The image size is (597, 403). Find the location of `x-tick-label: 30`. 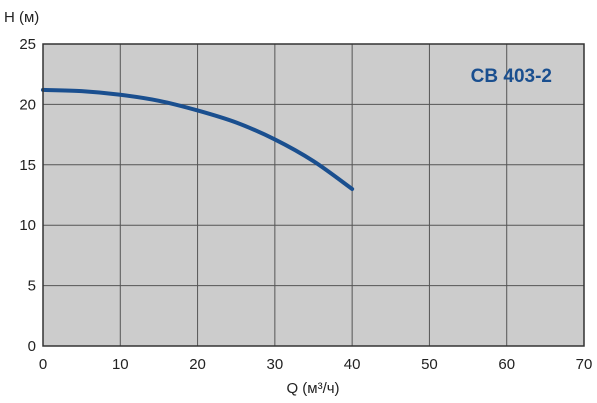

x-tick-label: 30 is located at coordinates (275, 364).